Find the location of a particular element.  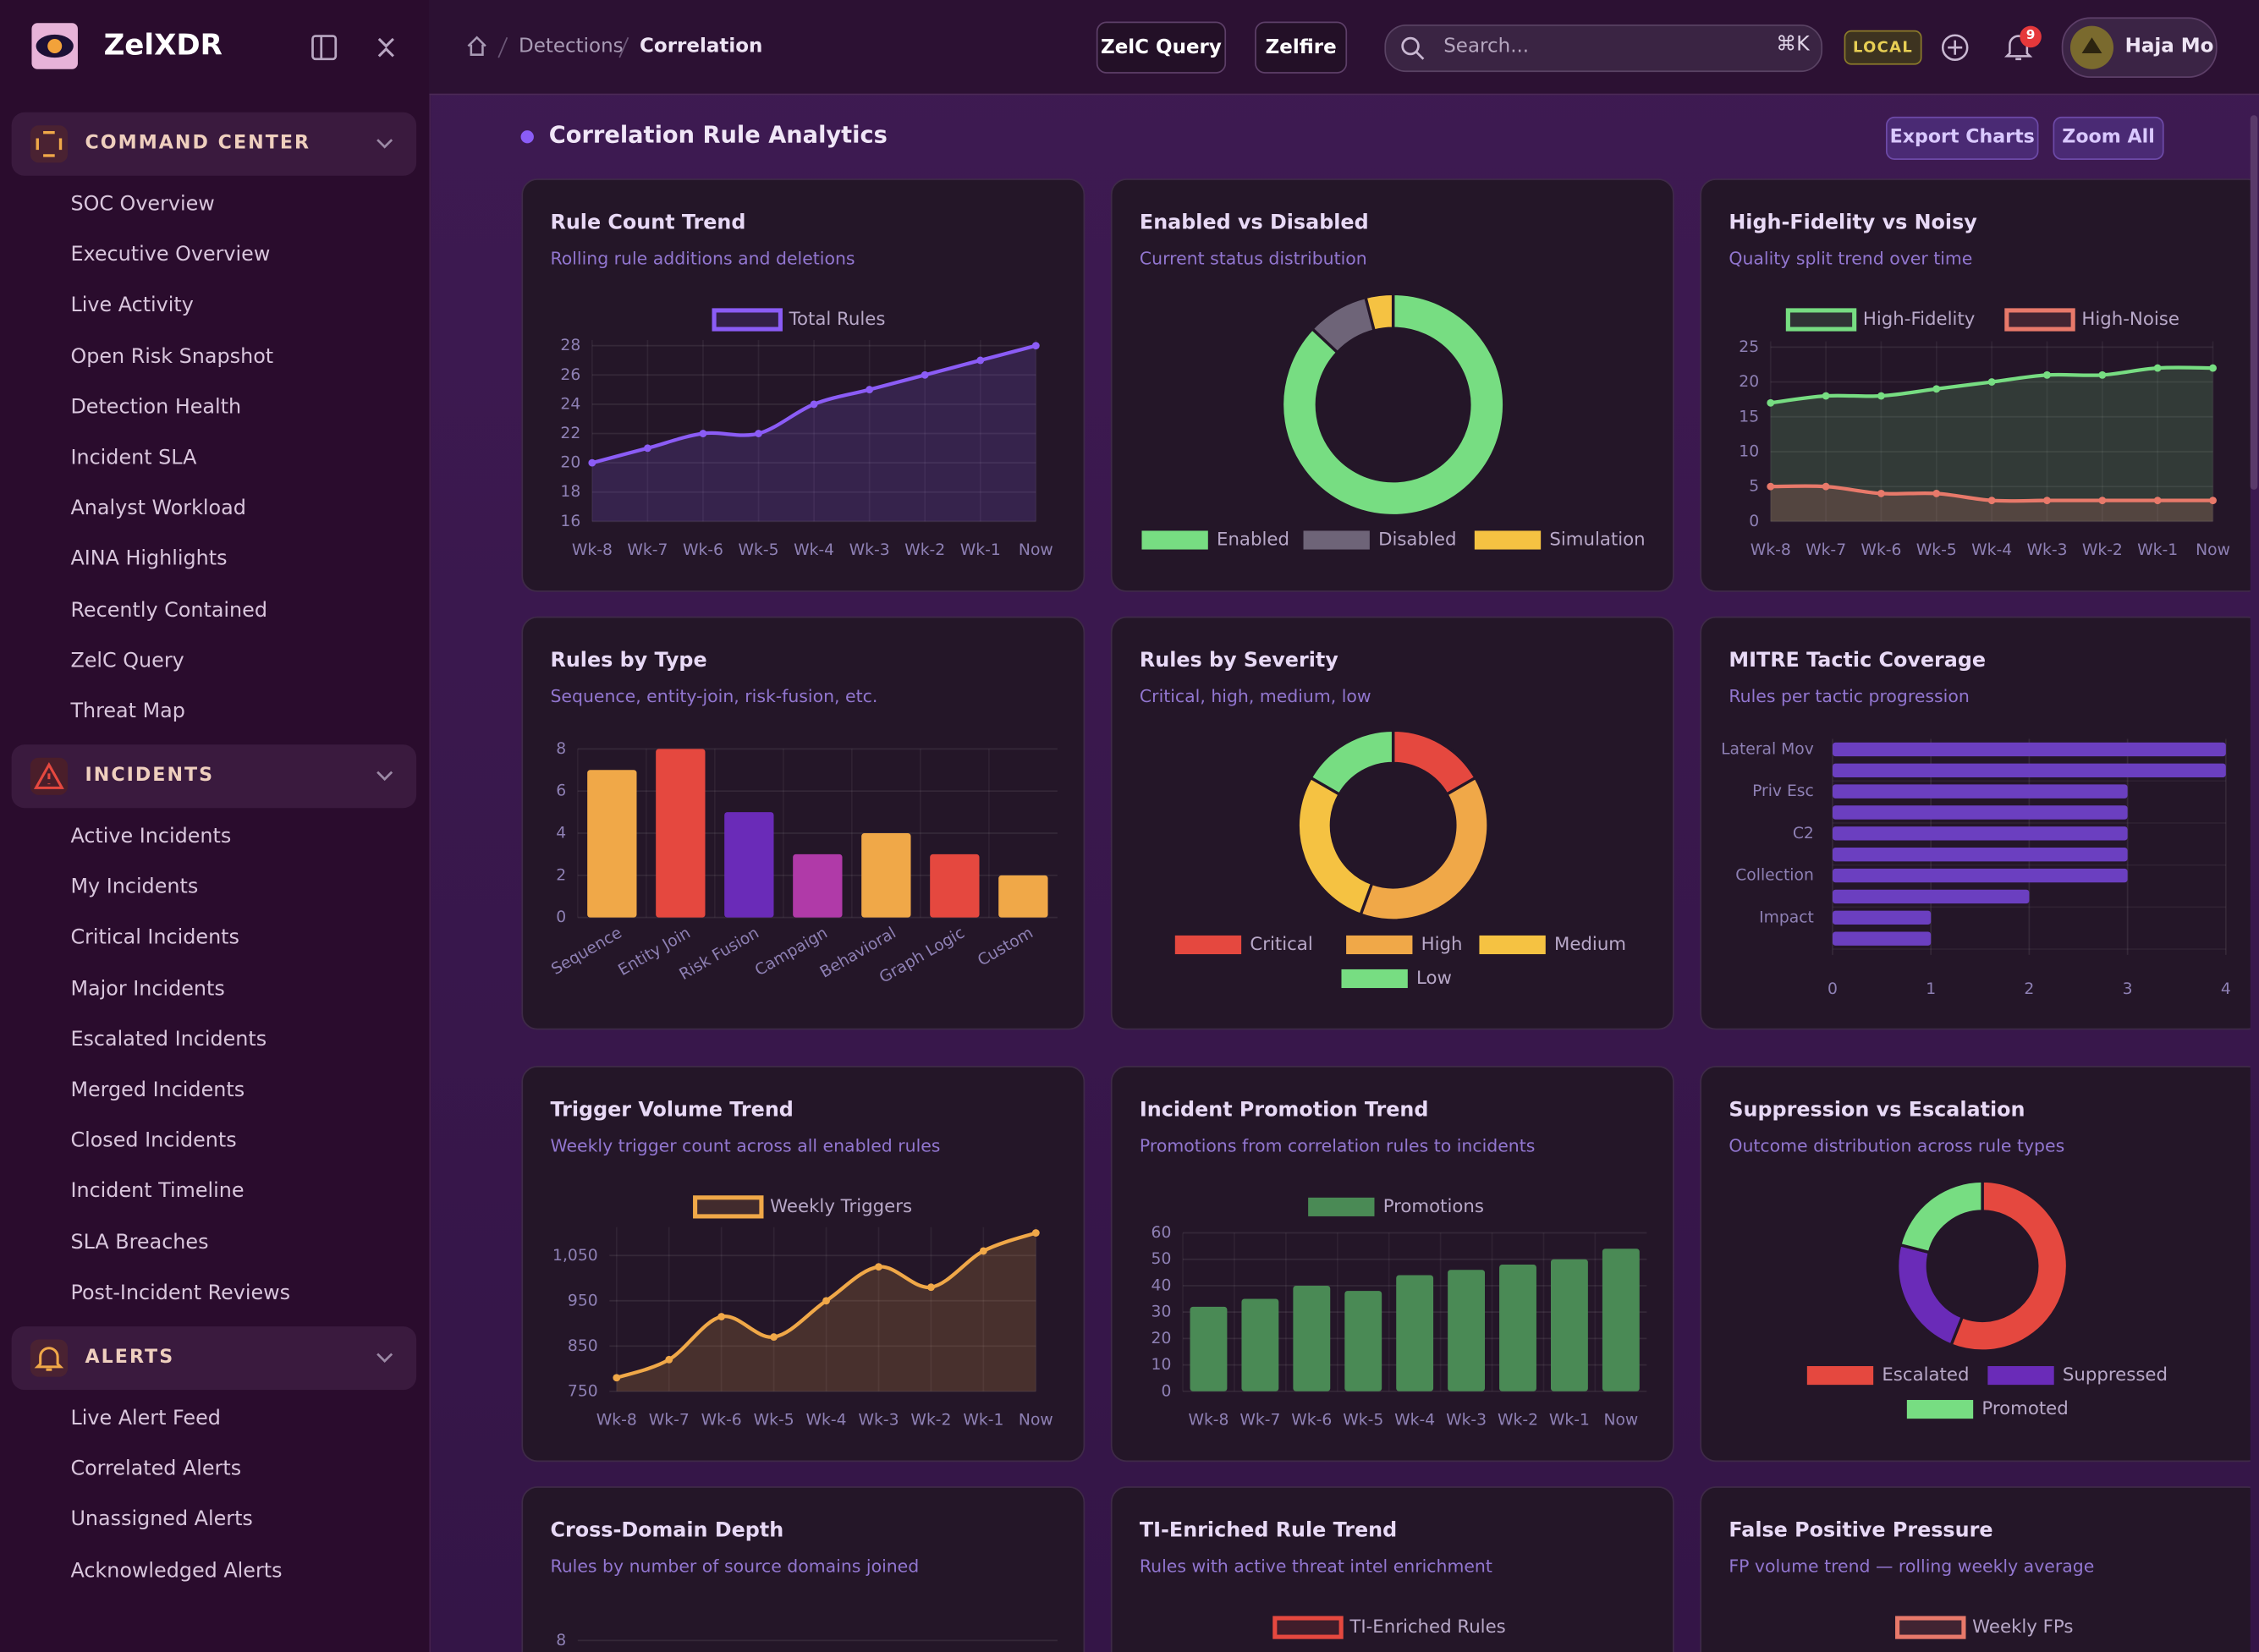

breadcrumb: Detections is located at coordinates (571, 46).